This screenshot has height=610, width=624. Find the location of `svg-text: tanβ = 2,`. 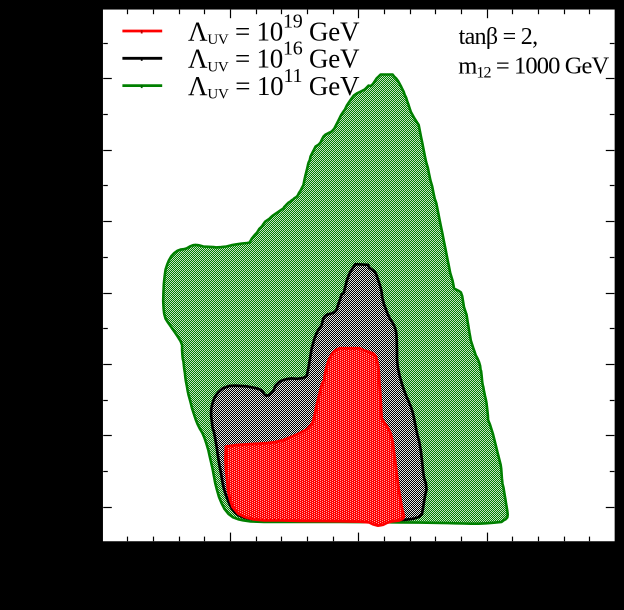

svg-text: tanβ = 2, is located at coordinates (498, 37).